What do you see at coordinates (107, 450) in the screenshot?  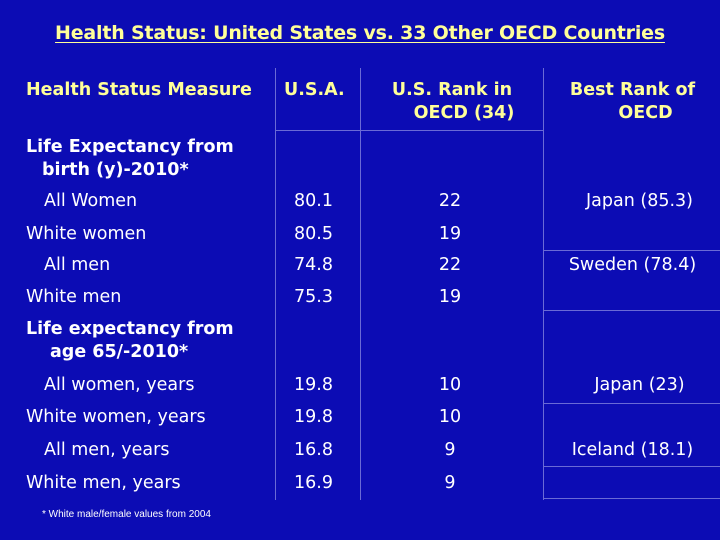 I see `row-measure: All men, years` at bounding box center [107, 450].